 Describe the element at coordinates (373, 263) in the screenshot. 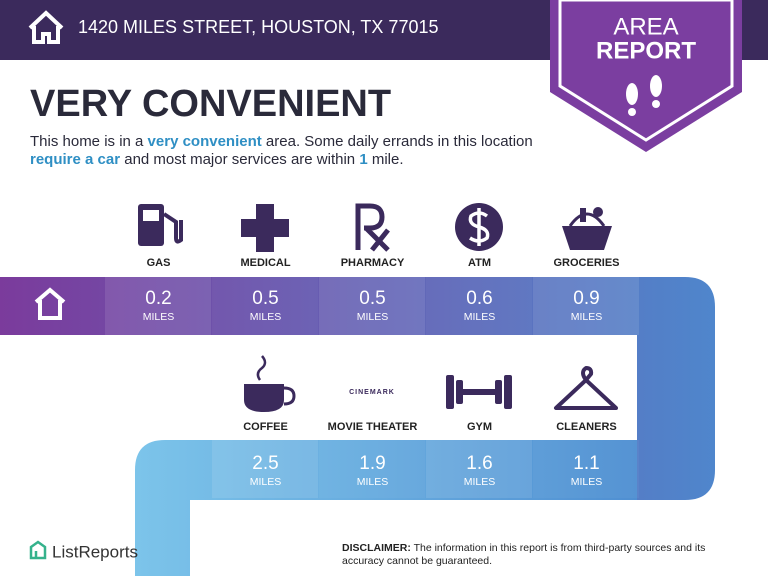

I see `amenity-label: PHARMACY` at that location.